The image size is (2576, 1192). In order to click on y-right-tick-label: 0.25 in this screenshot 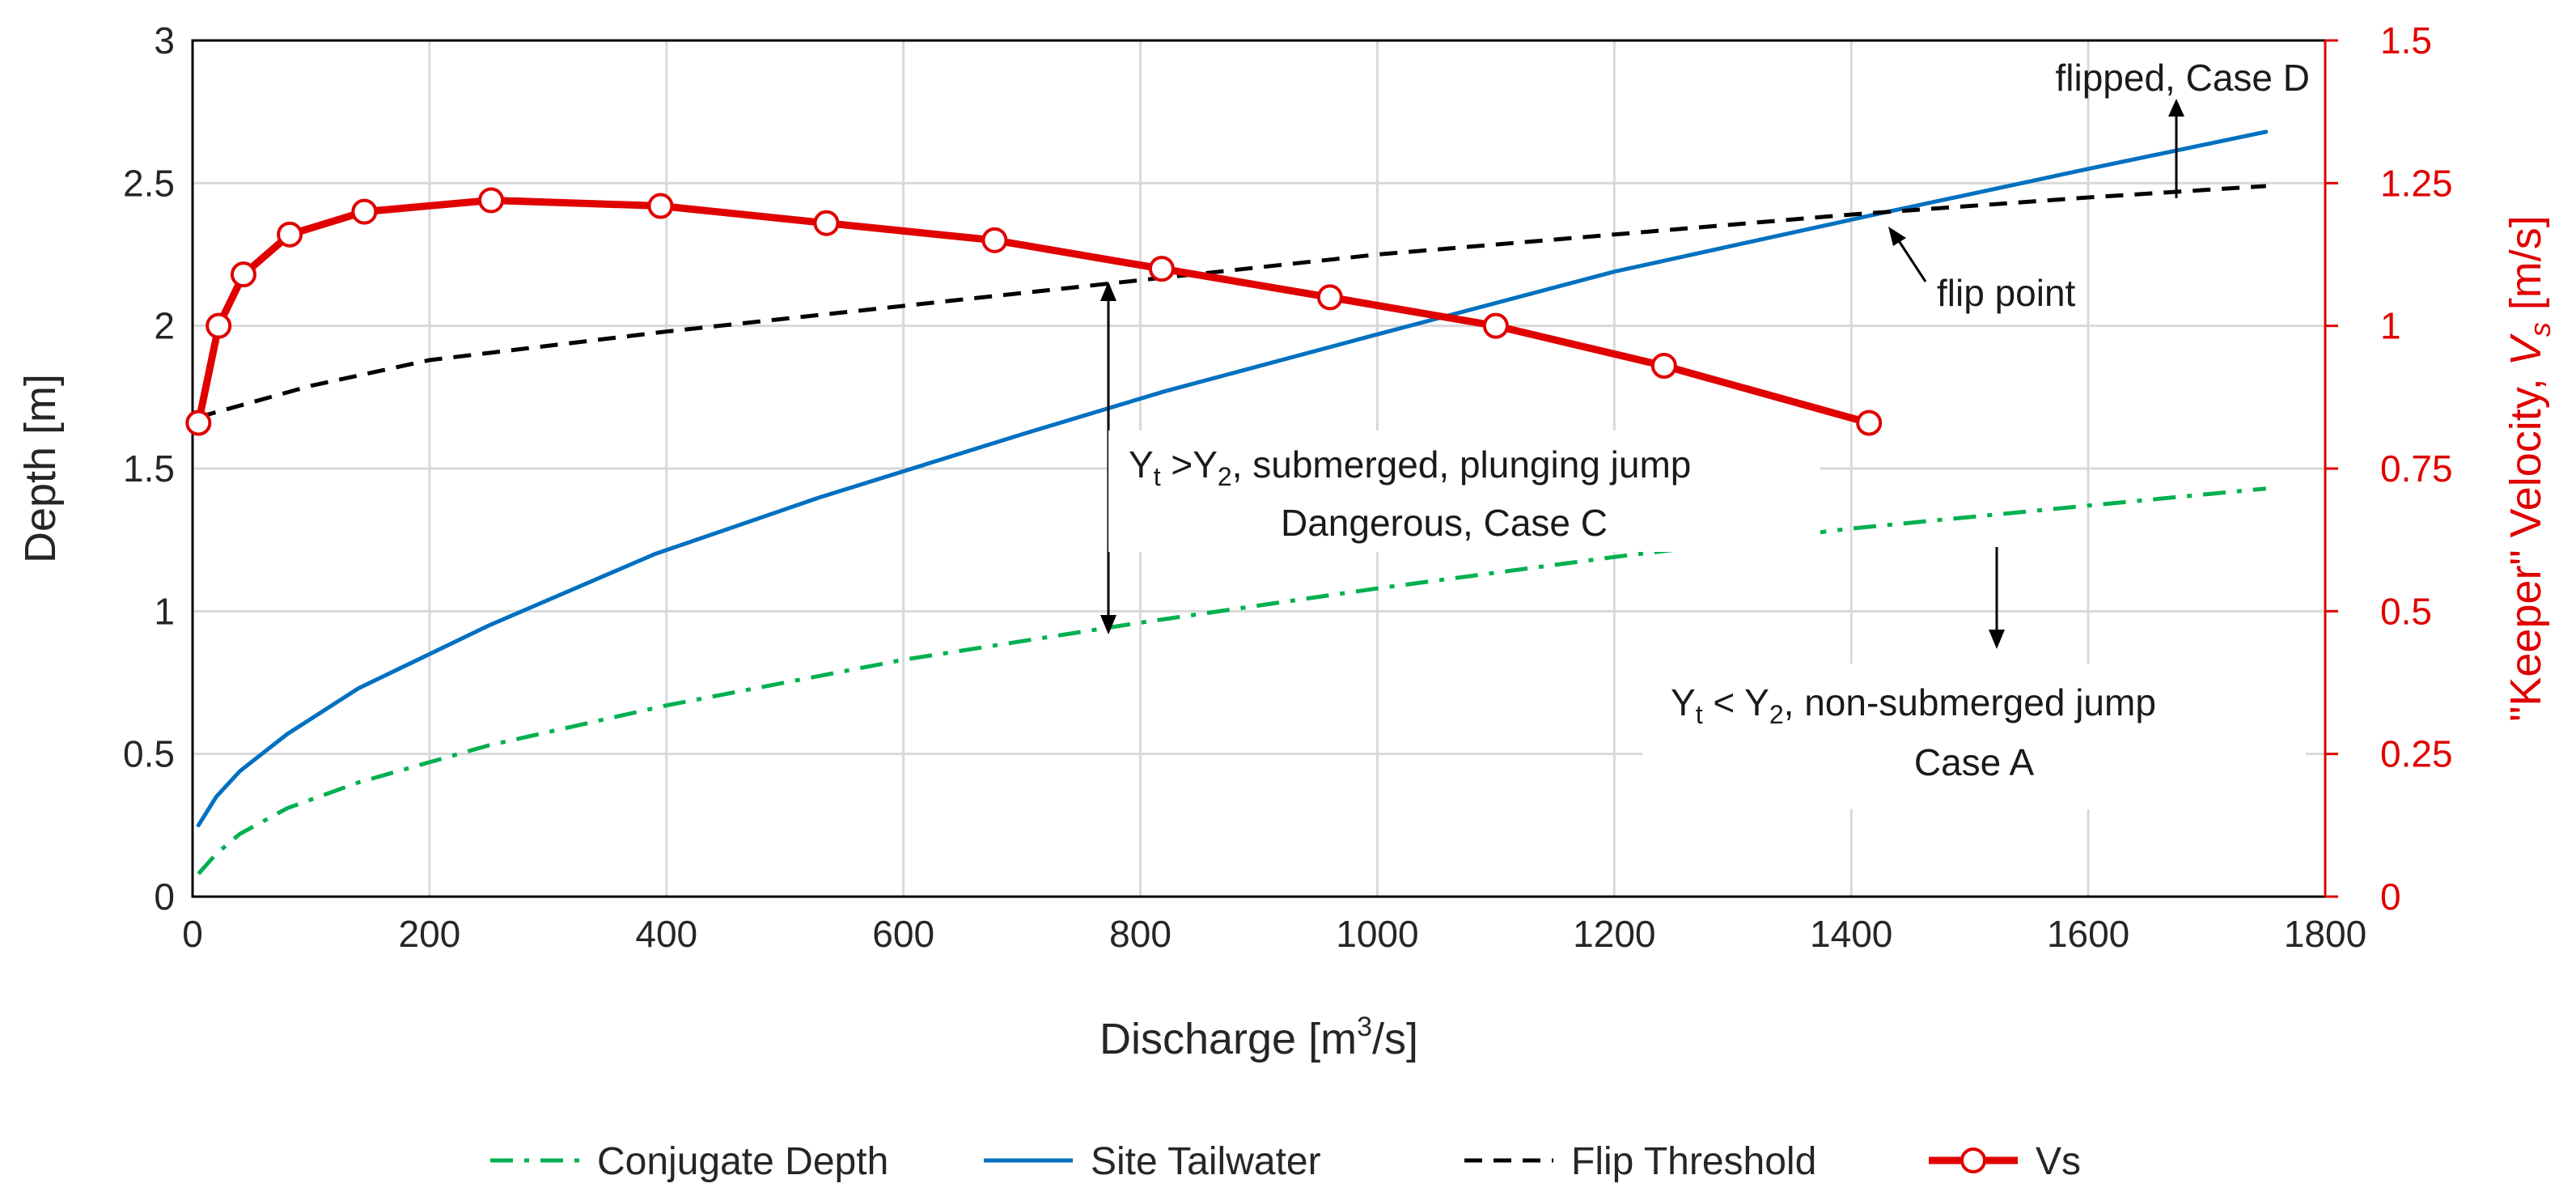, I will do `click(2416, 754)`.